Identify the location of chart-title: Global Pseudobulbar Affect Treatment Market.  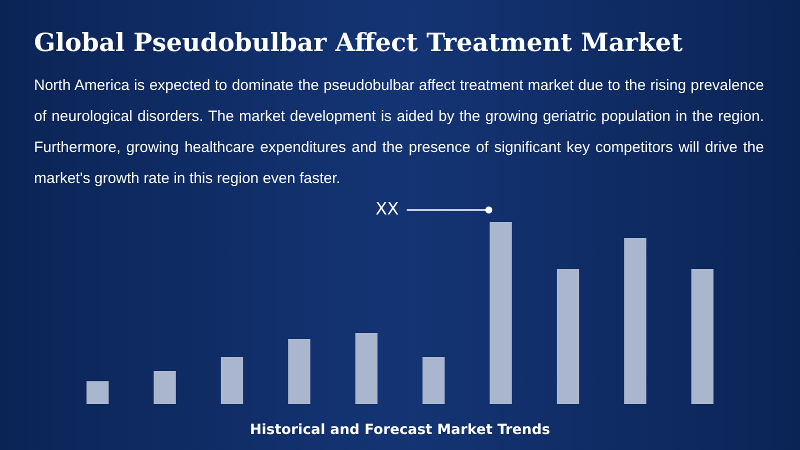
(358, 42).